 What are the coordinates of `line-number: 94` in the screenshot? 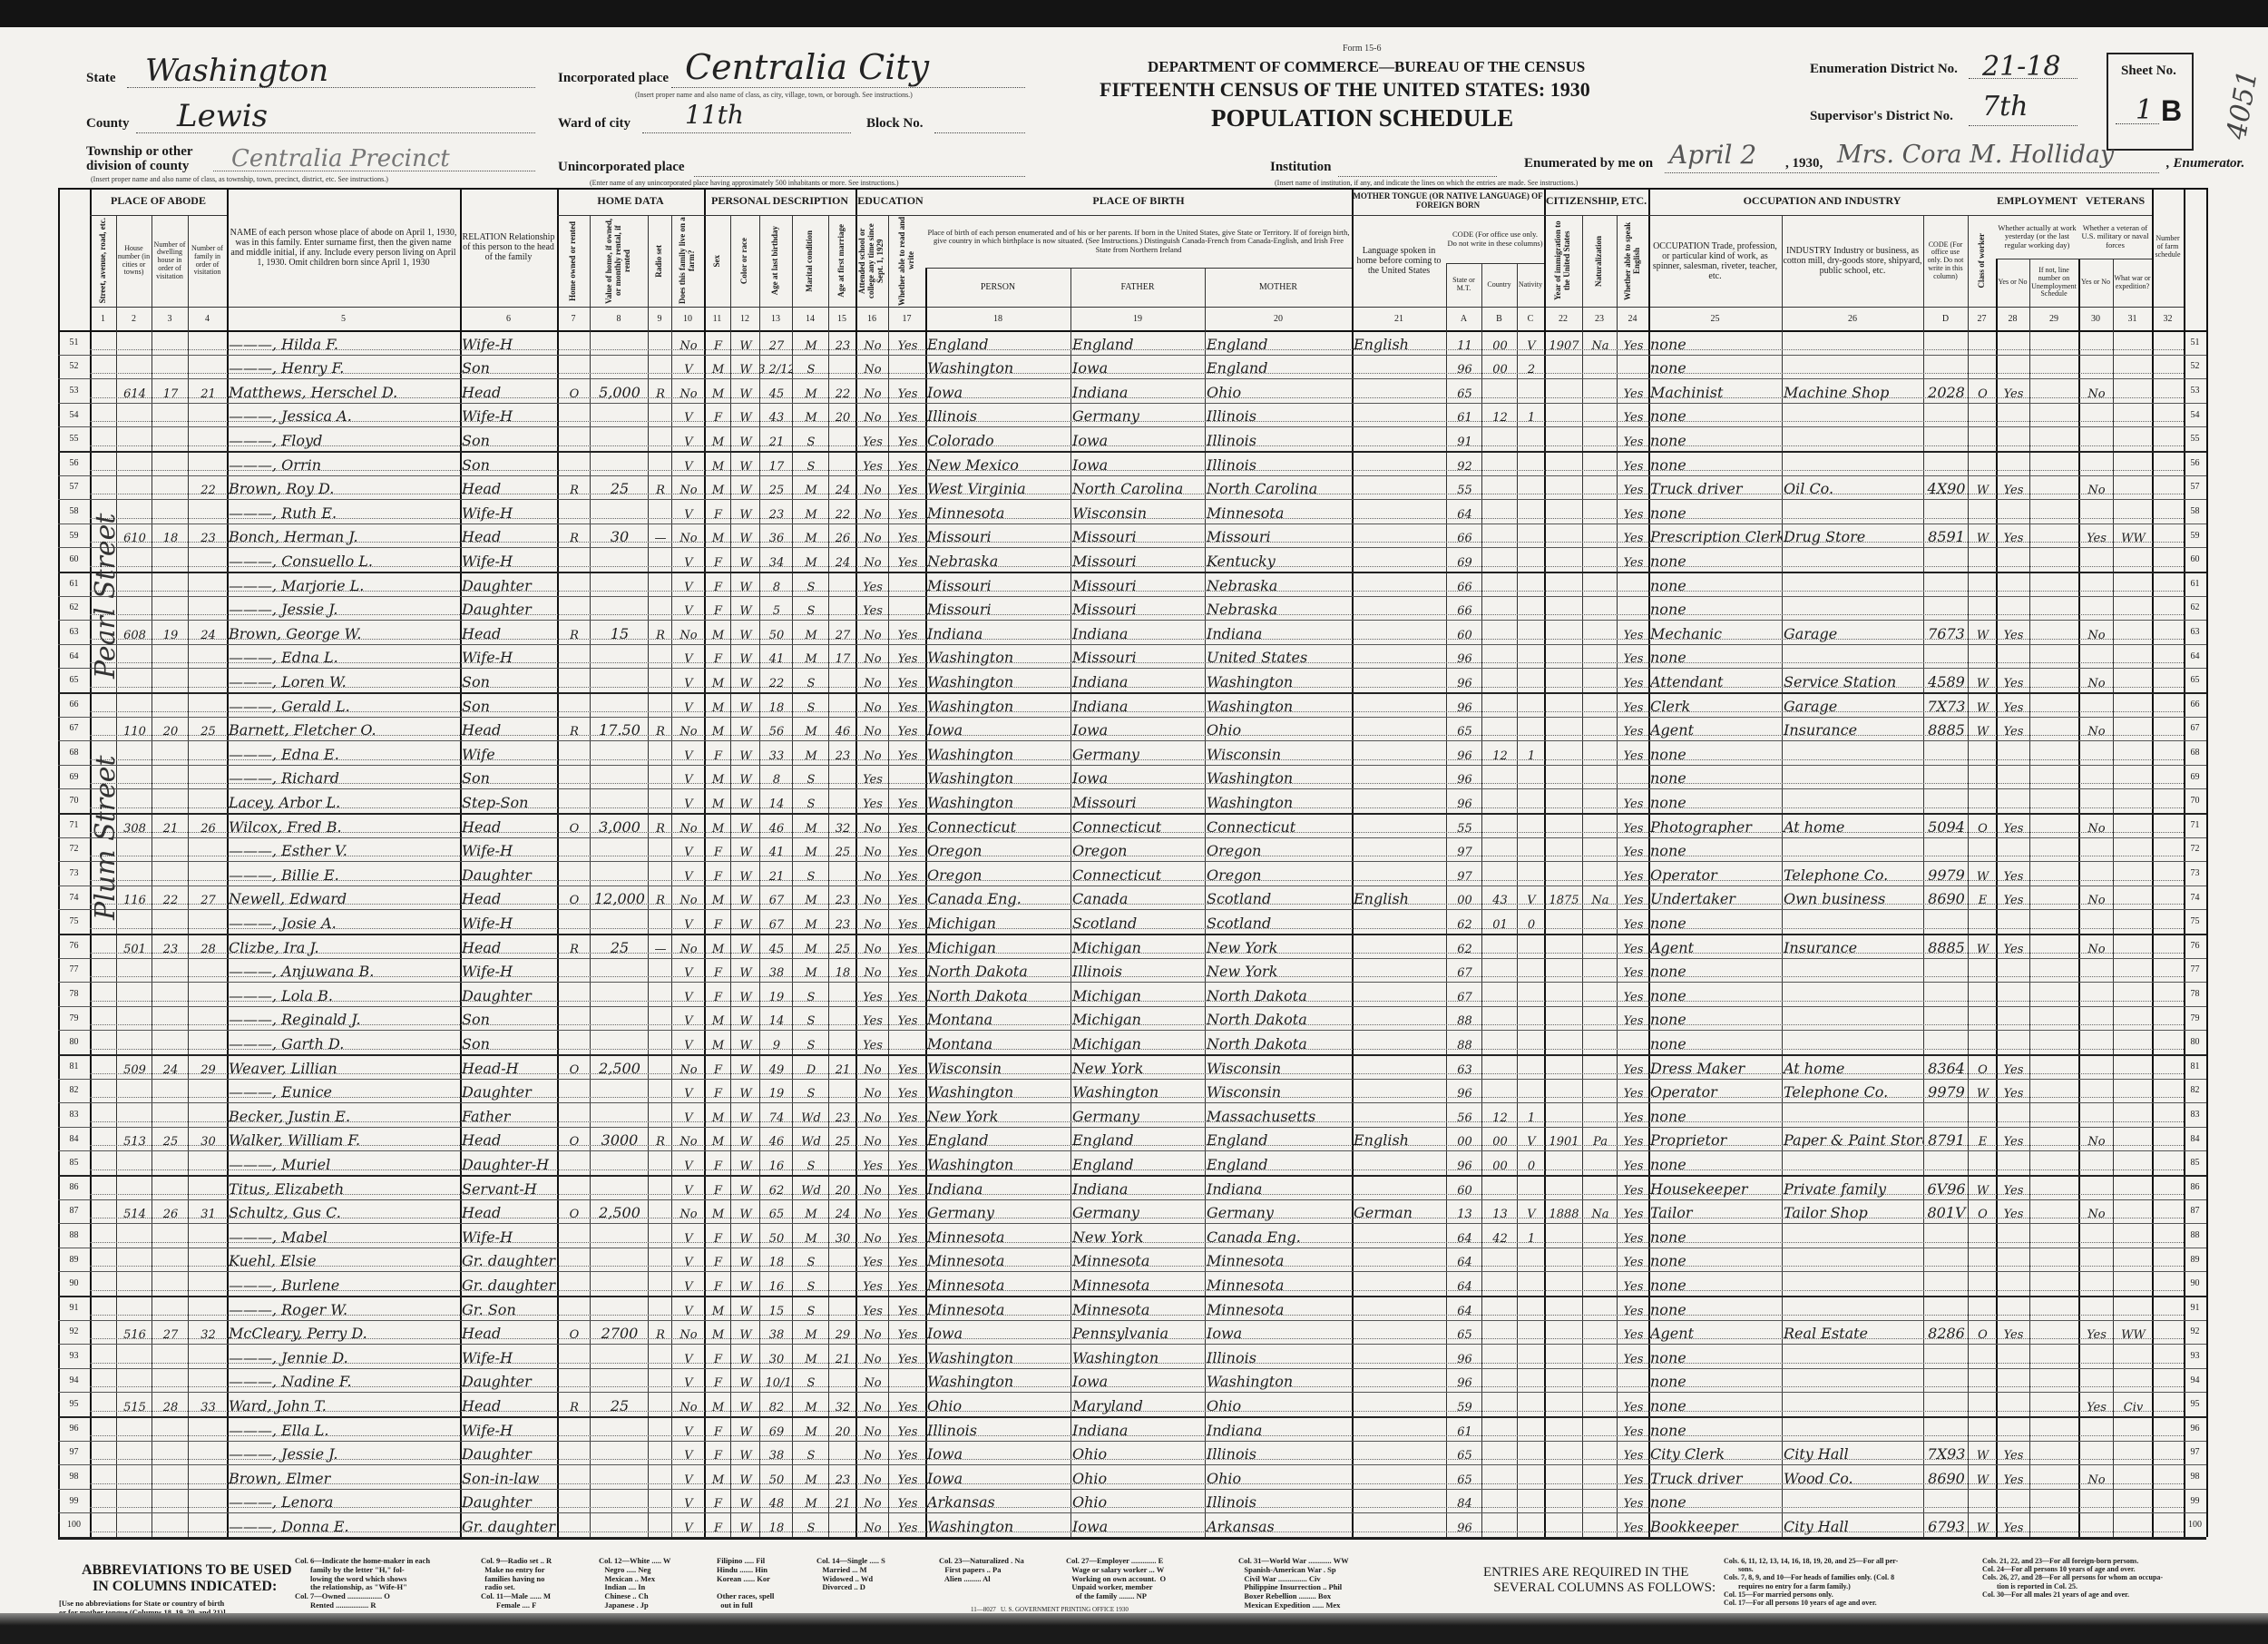 It's located at (74, 1380).